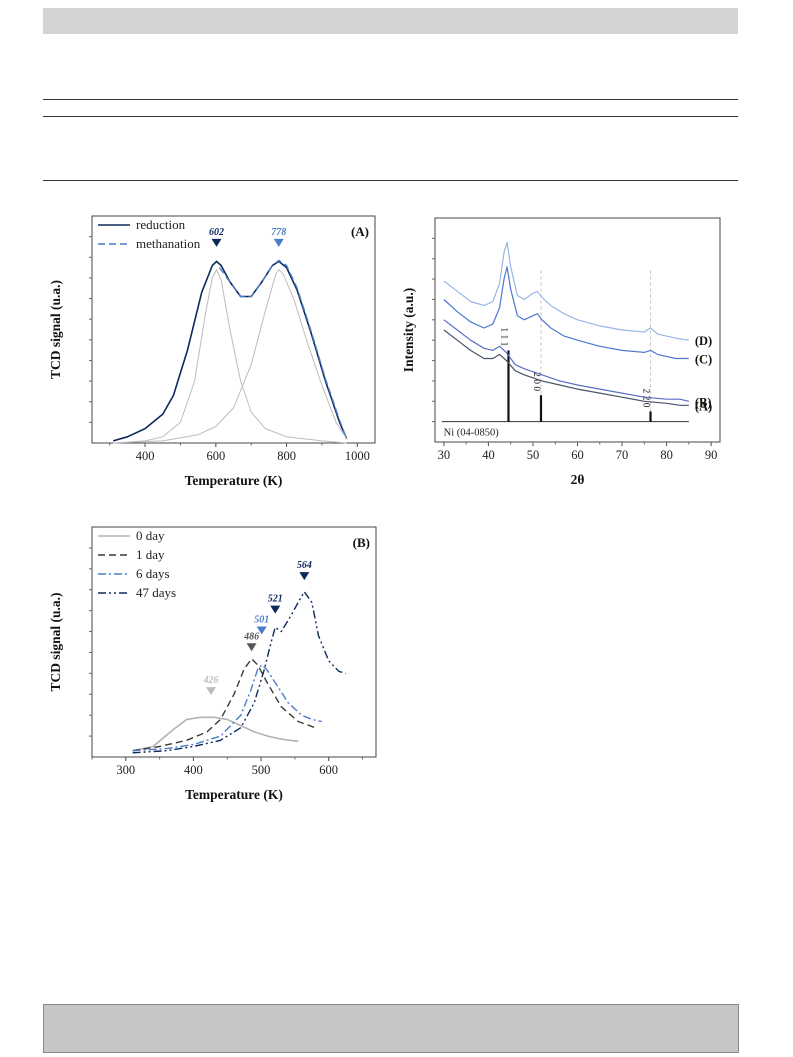  Describe the element at coordinates (577, 455) in the screenshot. I see `x-tick-label: 60` at that location.